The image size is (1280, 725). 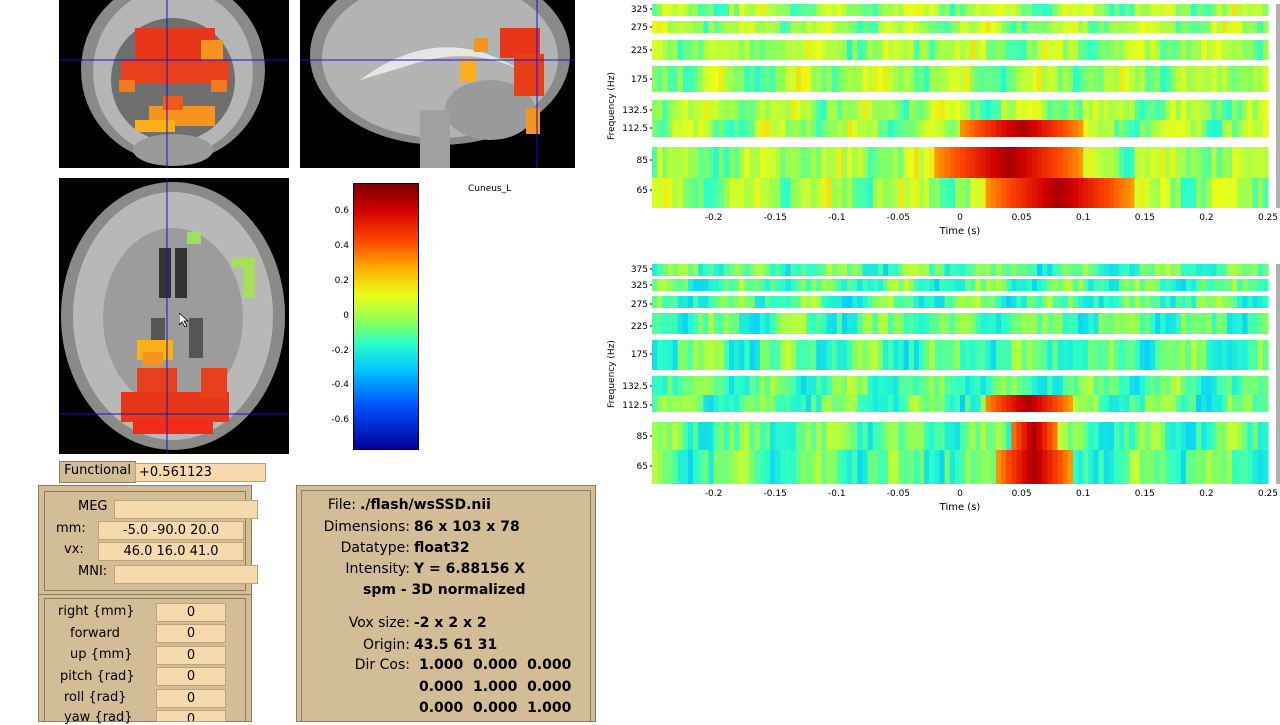 What do you see at coordinates (437, 84) in the screenshot?
I see `sagittal-view` at bounding box center [437, 84].